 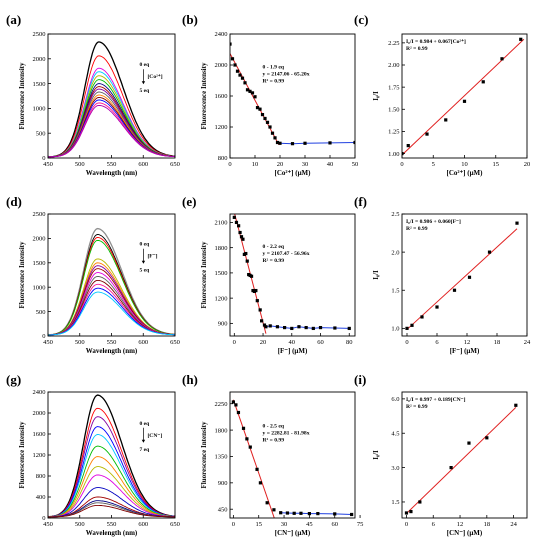 What do you see at coordinates (274, 426) in the screenshot?
I see `fit-annotation: 0 - 2.5 eq` at bounding box center [274, 426].